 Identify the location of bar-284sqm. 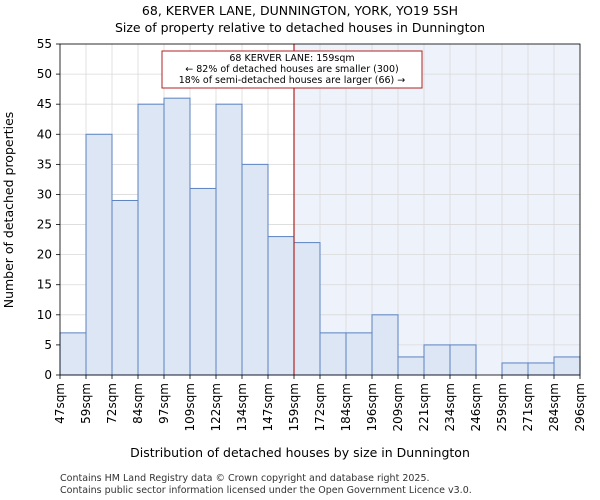
(567, 366).